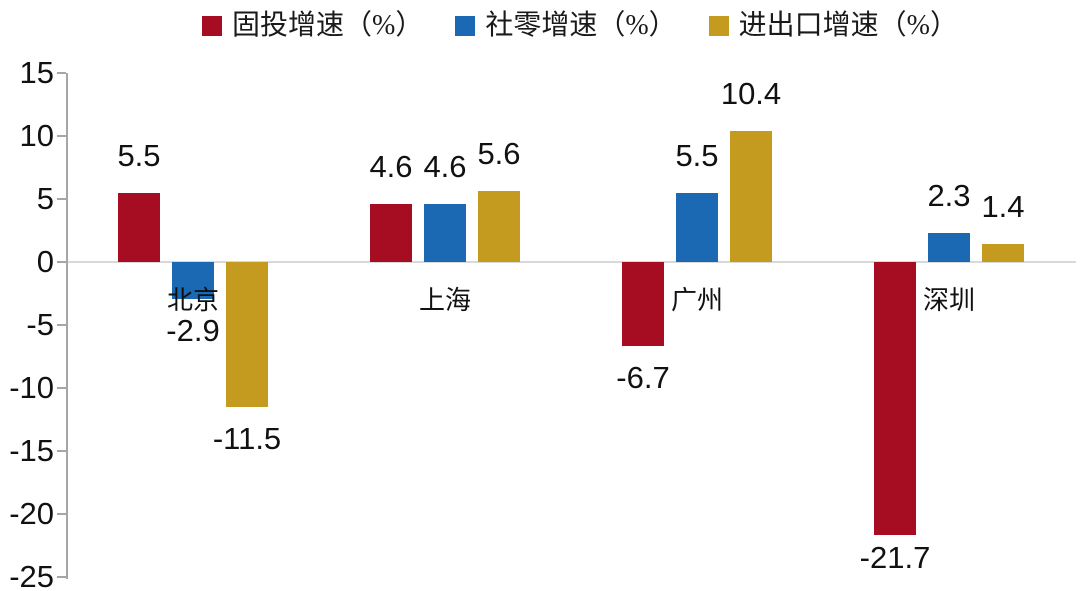 This screenshot has width=1080, height=591. What do you see at coordinates (67, 326) in the screenshot?
I see `y-axis-line` at bounding box center [67, 326].